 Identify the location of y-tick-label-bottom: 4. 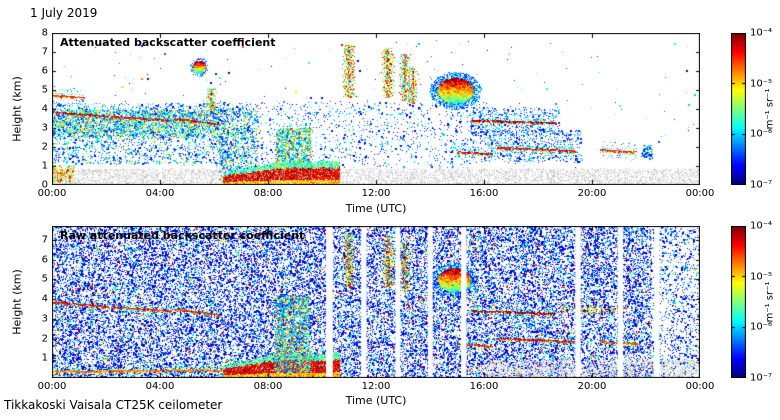
(44, 299).